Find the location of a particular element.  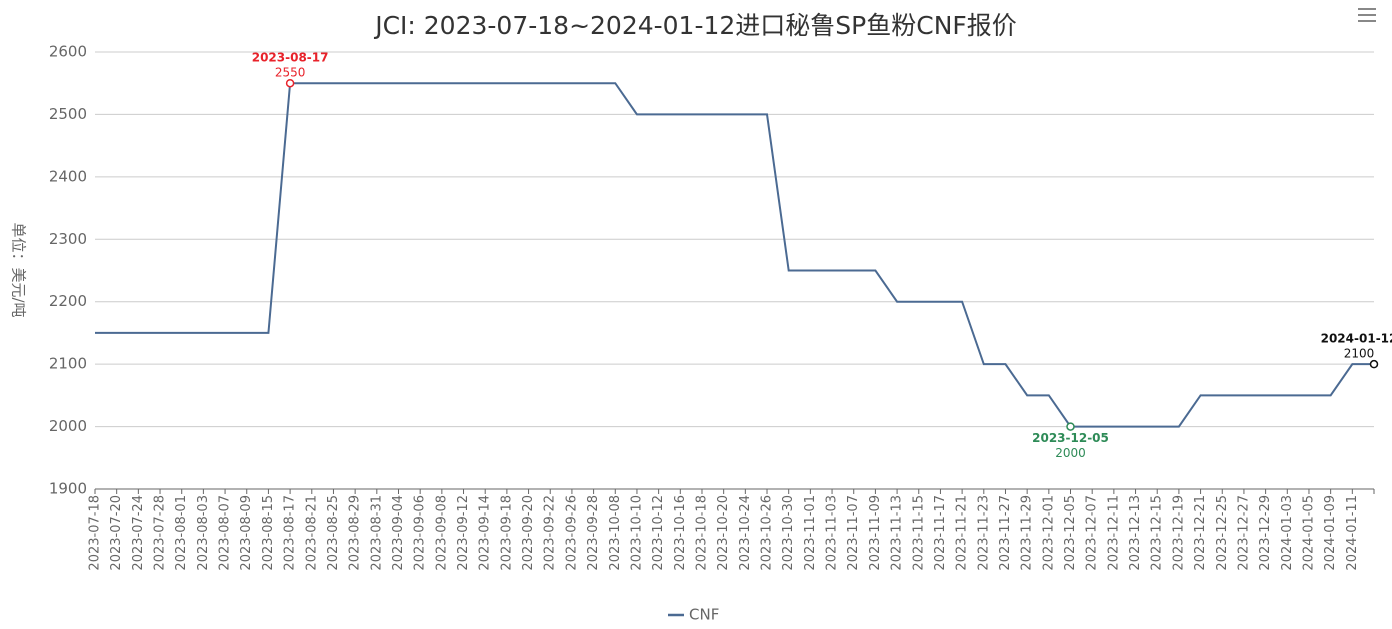

x-tick-label: 2024-01-05 is located at coordinates (1308, 533).